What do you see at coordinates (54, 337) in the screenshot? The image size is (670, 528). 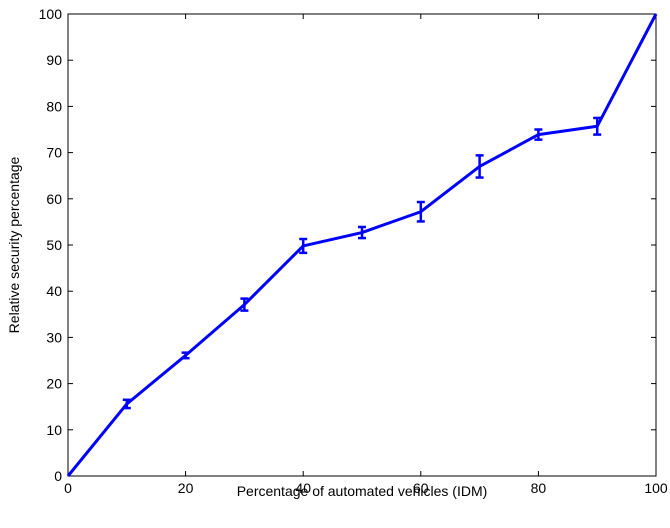 I see `y-tick-label: 30` at bounding box center [54, 337].